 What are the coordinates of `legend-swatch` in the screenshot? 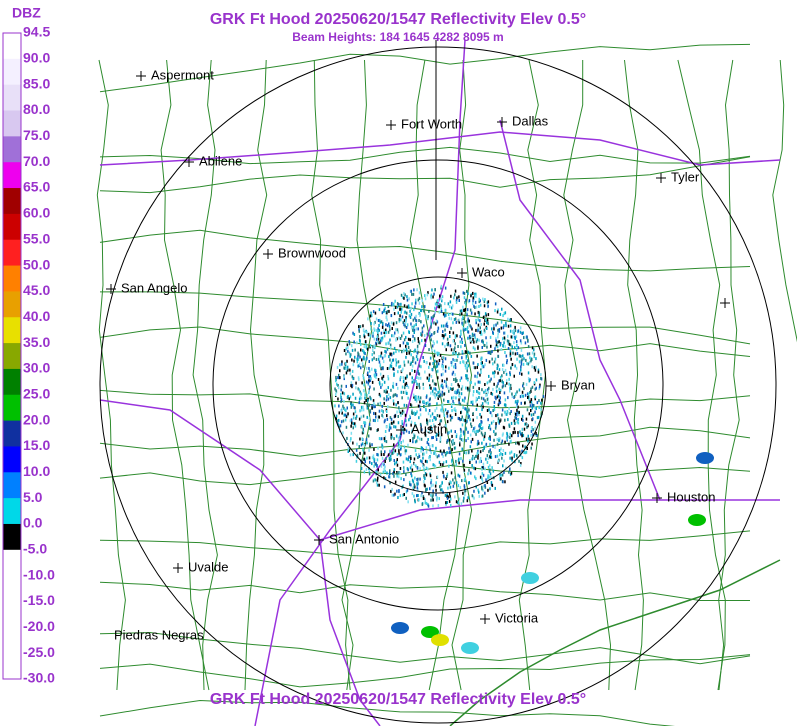 It's located at (12, 72).